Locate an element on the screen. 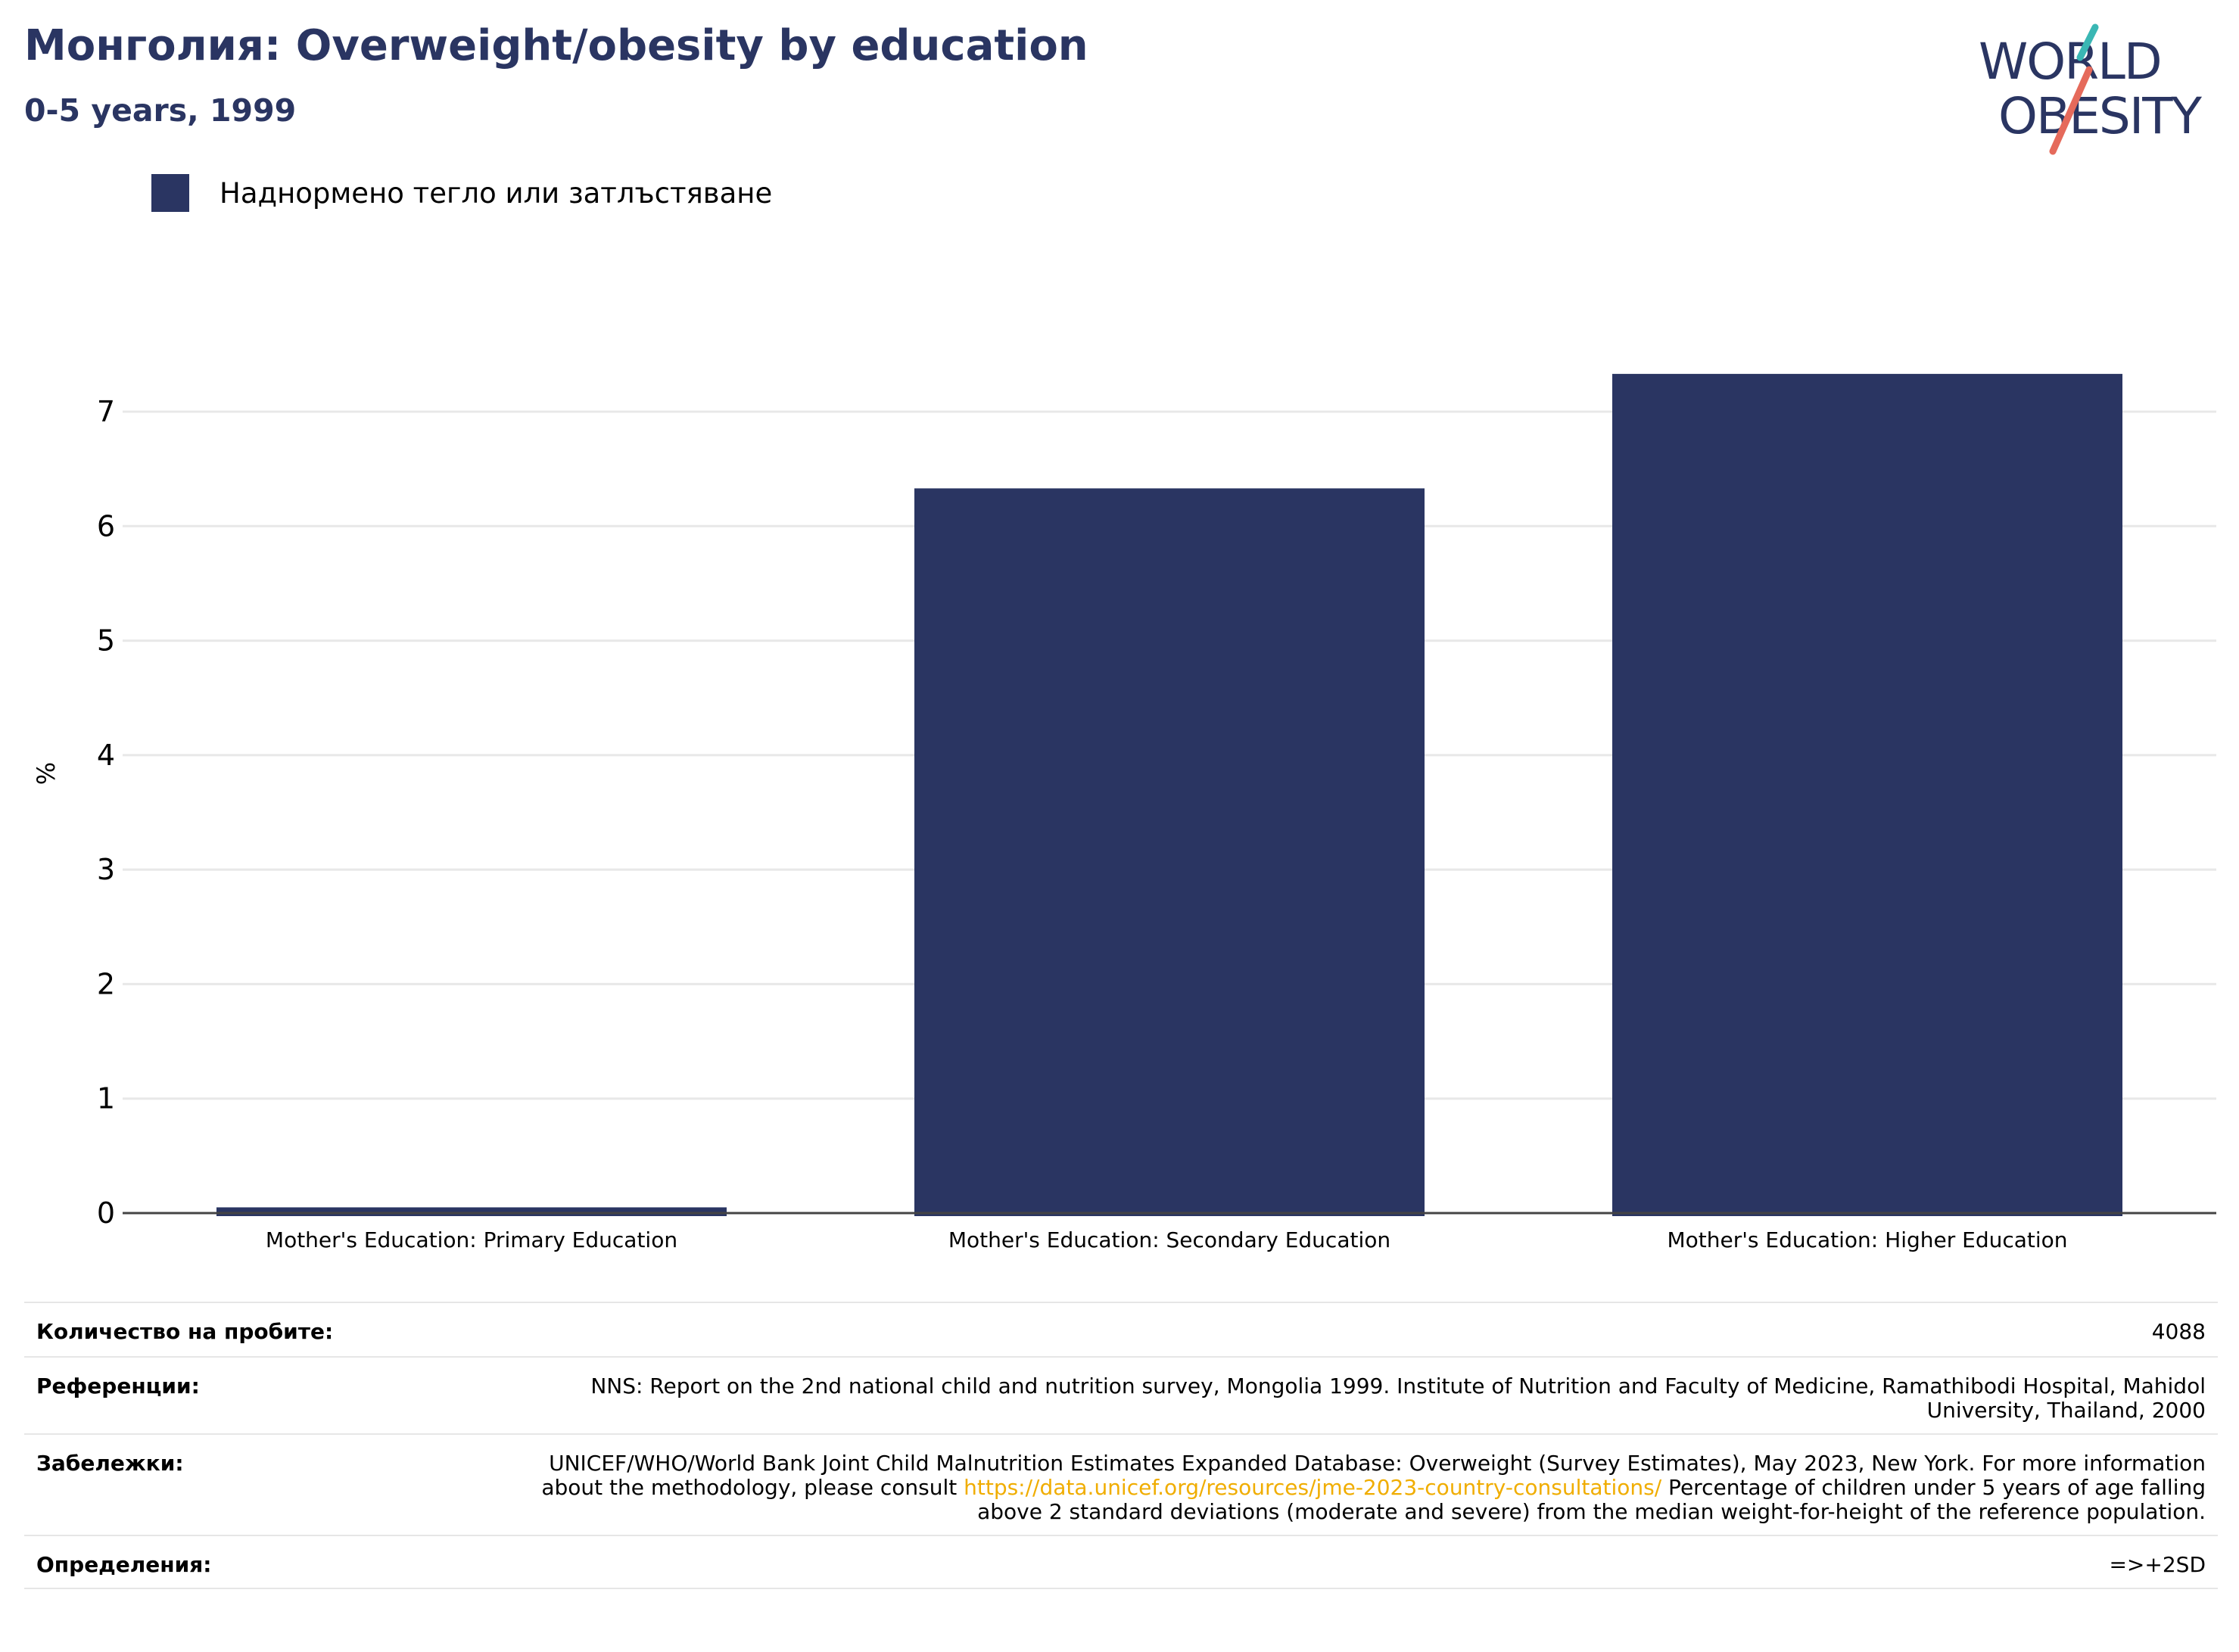 This screenshot has width=2239, height=1652. y-tick-label: 1 is located at coordinates (106, 1098).